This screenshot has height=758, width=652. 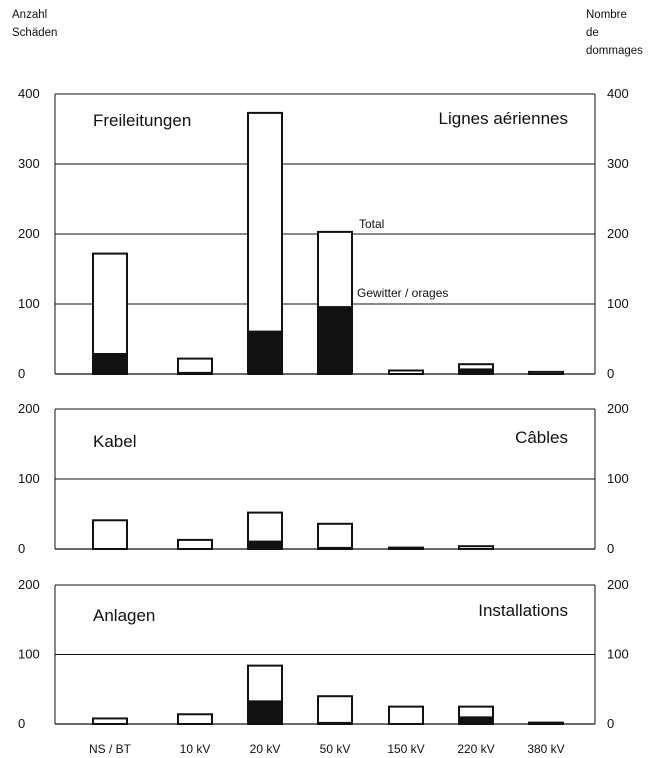 I want to click on panel-label-fr: Câbles, so click(x=541, y=437).